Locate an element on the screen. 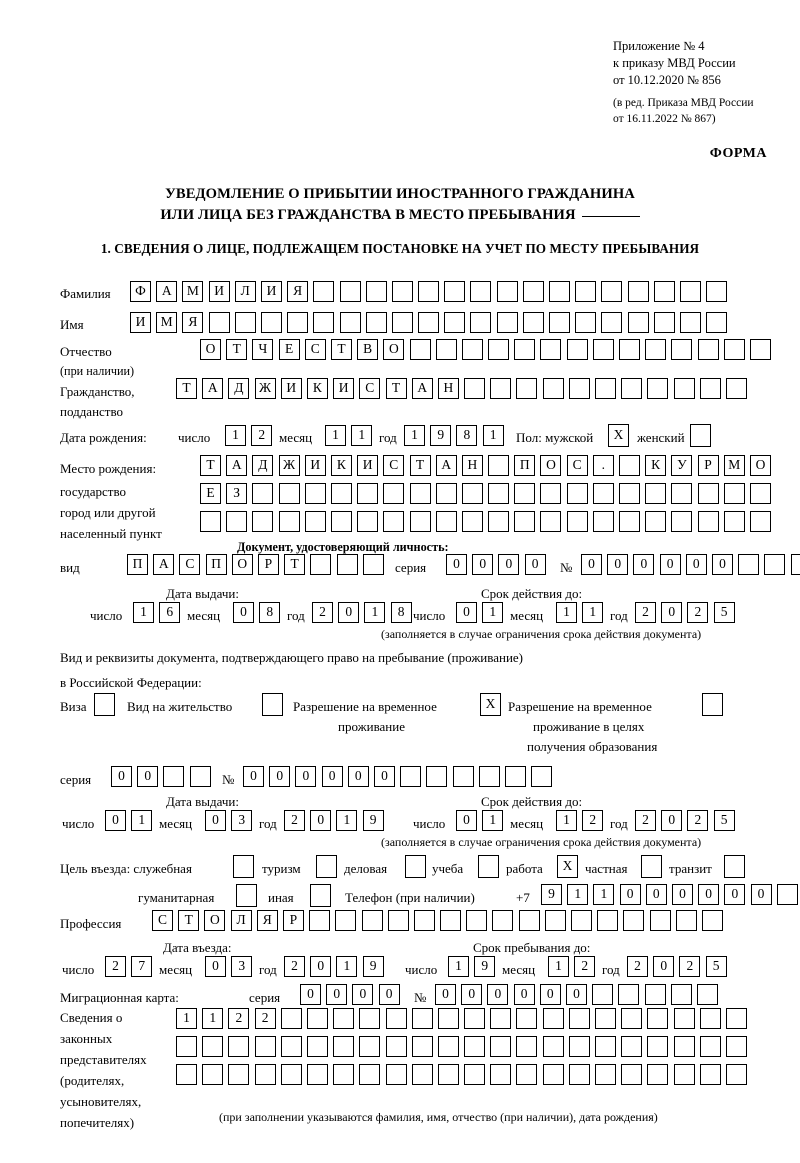 The image size is (800, 1163). stay-day-cell: 9 is located at coordinates (485, 966).